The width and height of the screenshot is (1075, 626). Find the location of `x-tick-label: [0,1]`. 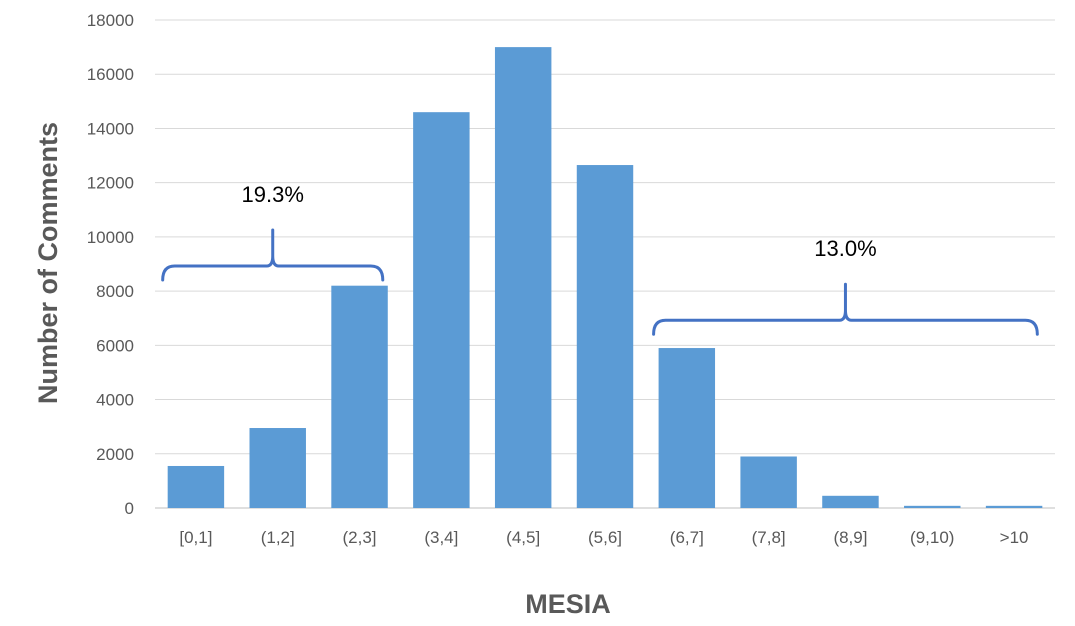

x-tick-label: [0,1] is located at coordinates (195, 537).